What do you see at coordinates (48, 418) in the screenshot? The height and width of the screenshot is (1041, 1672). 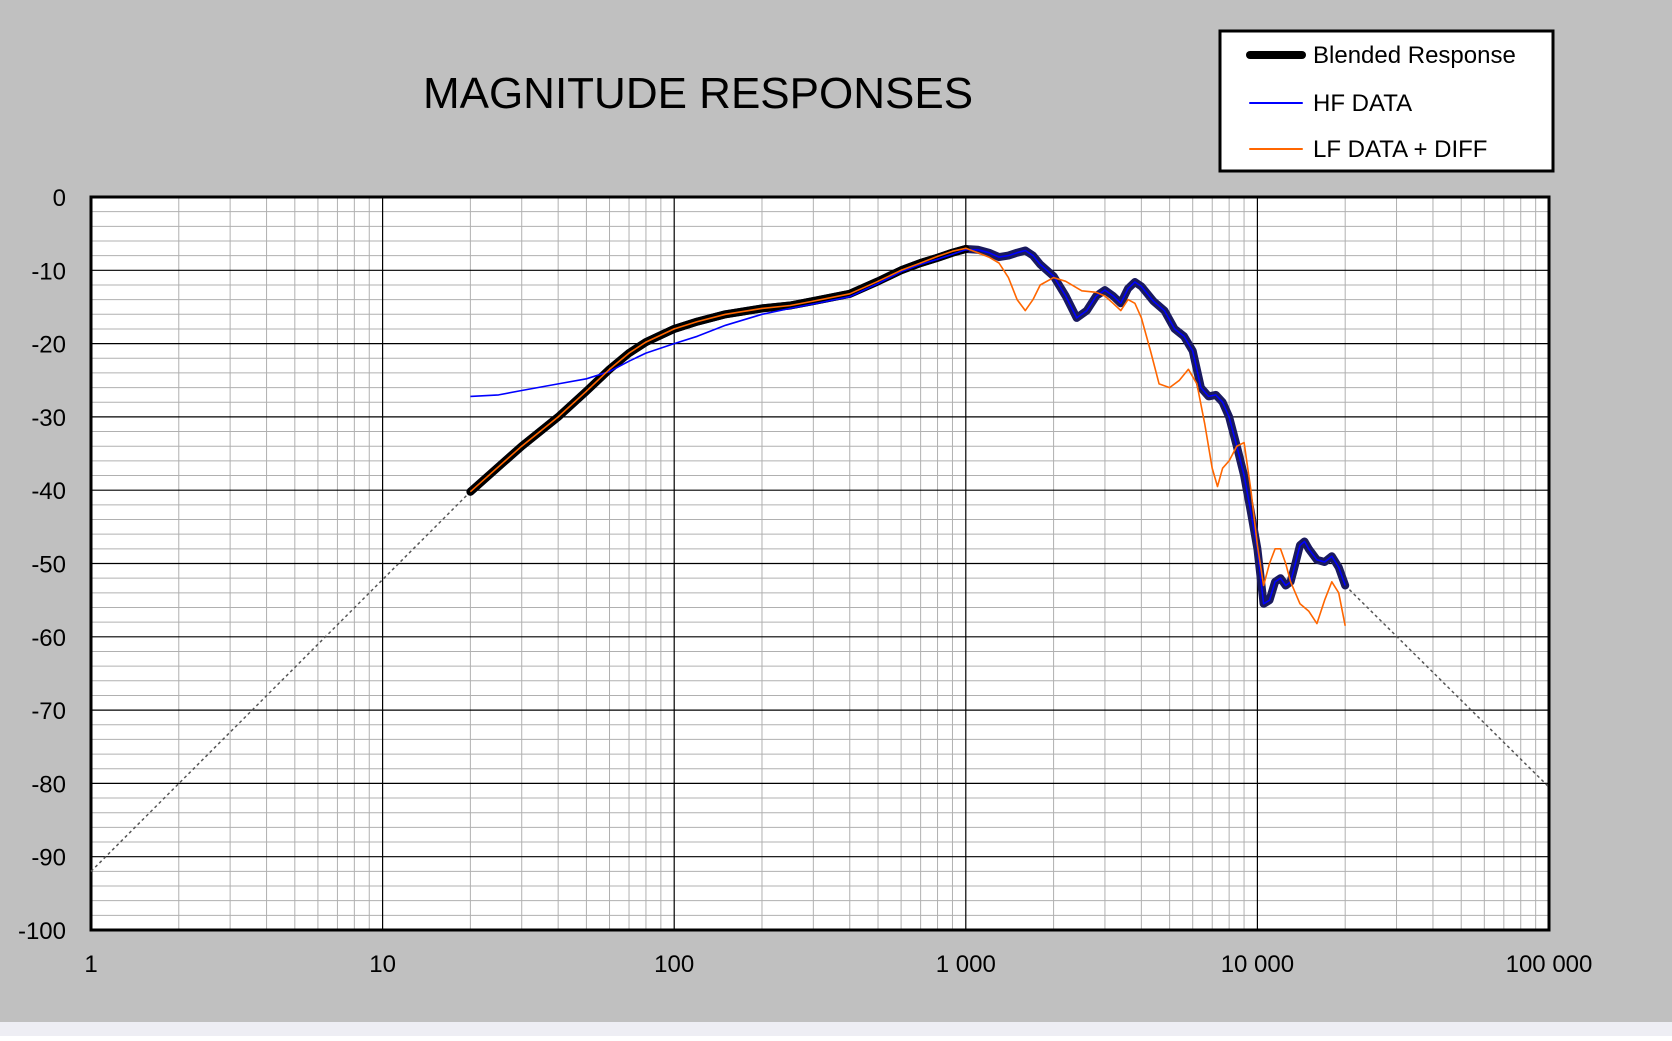 I see `y-tick-label: -30` at bounding box center [48, 418].